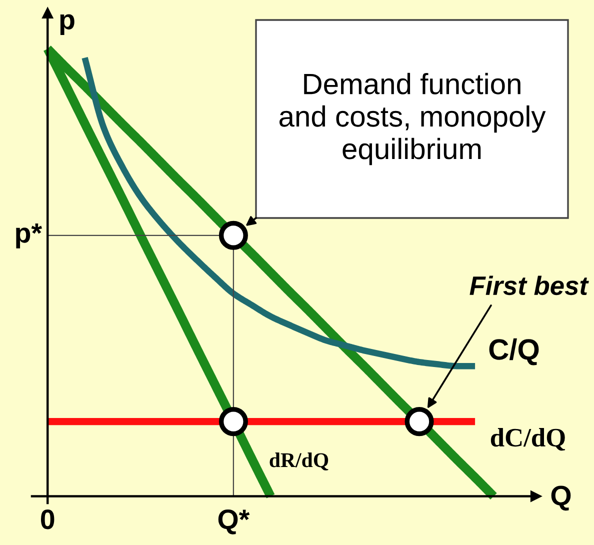 The height and width of the screenshot is (545, 594). I want to click on x-tick-label: 0, so click(47, 520).